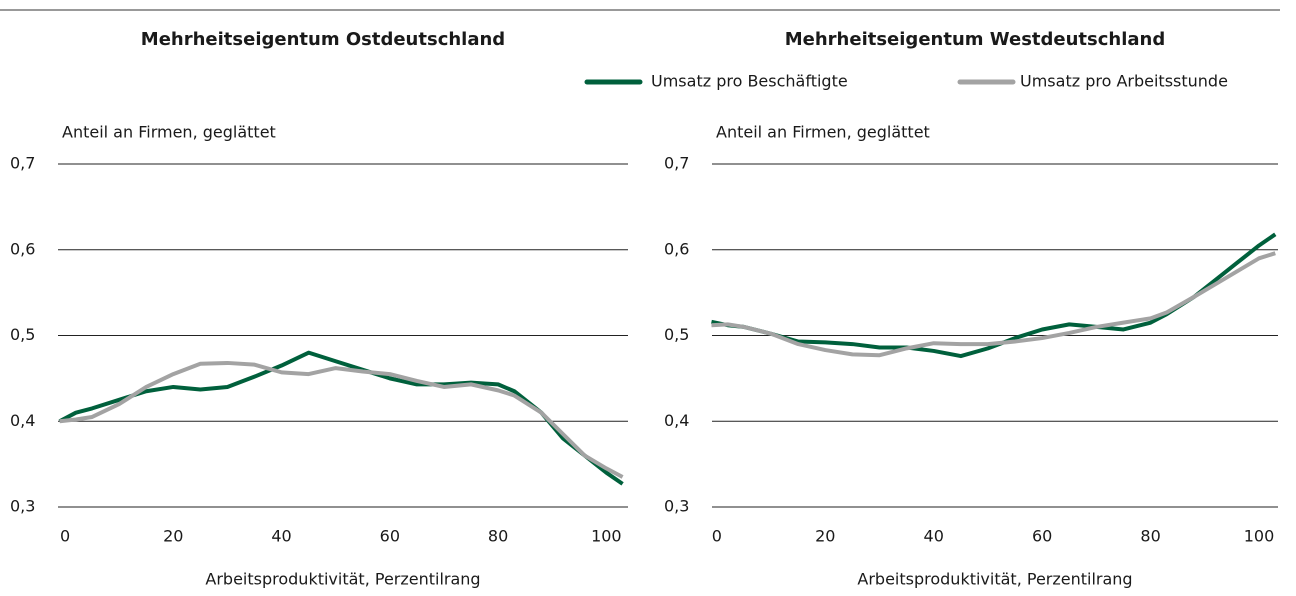 The height and width of the screenshot is (596, 1296). Describe the element at coordinates (749, 81) in the screenshot. I see `legend-label: Umsatz pro Beschäftigte` at that location.